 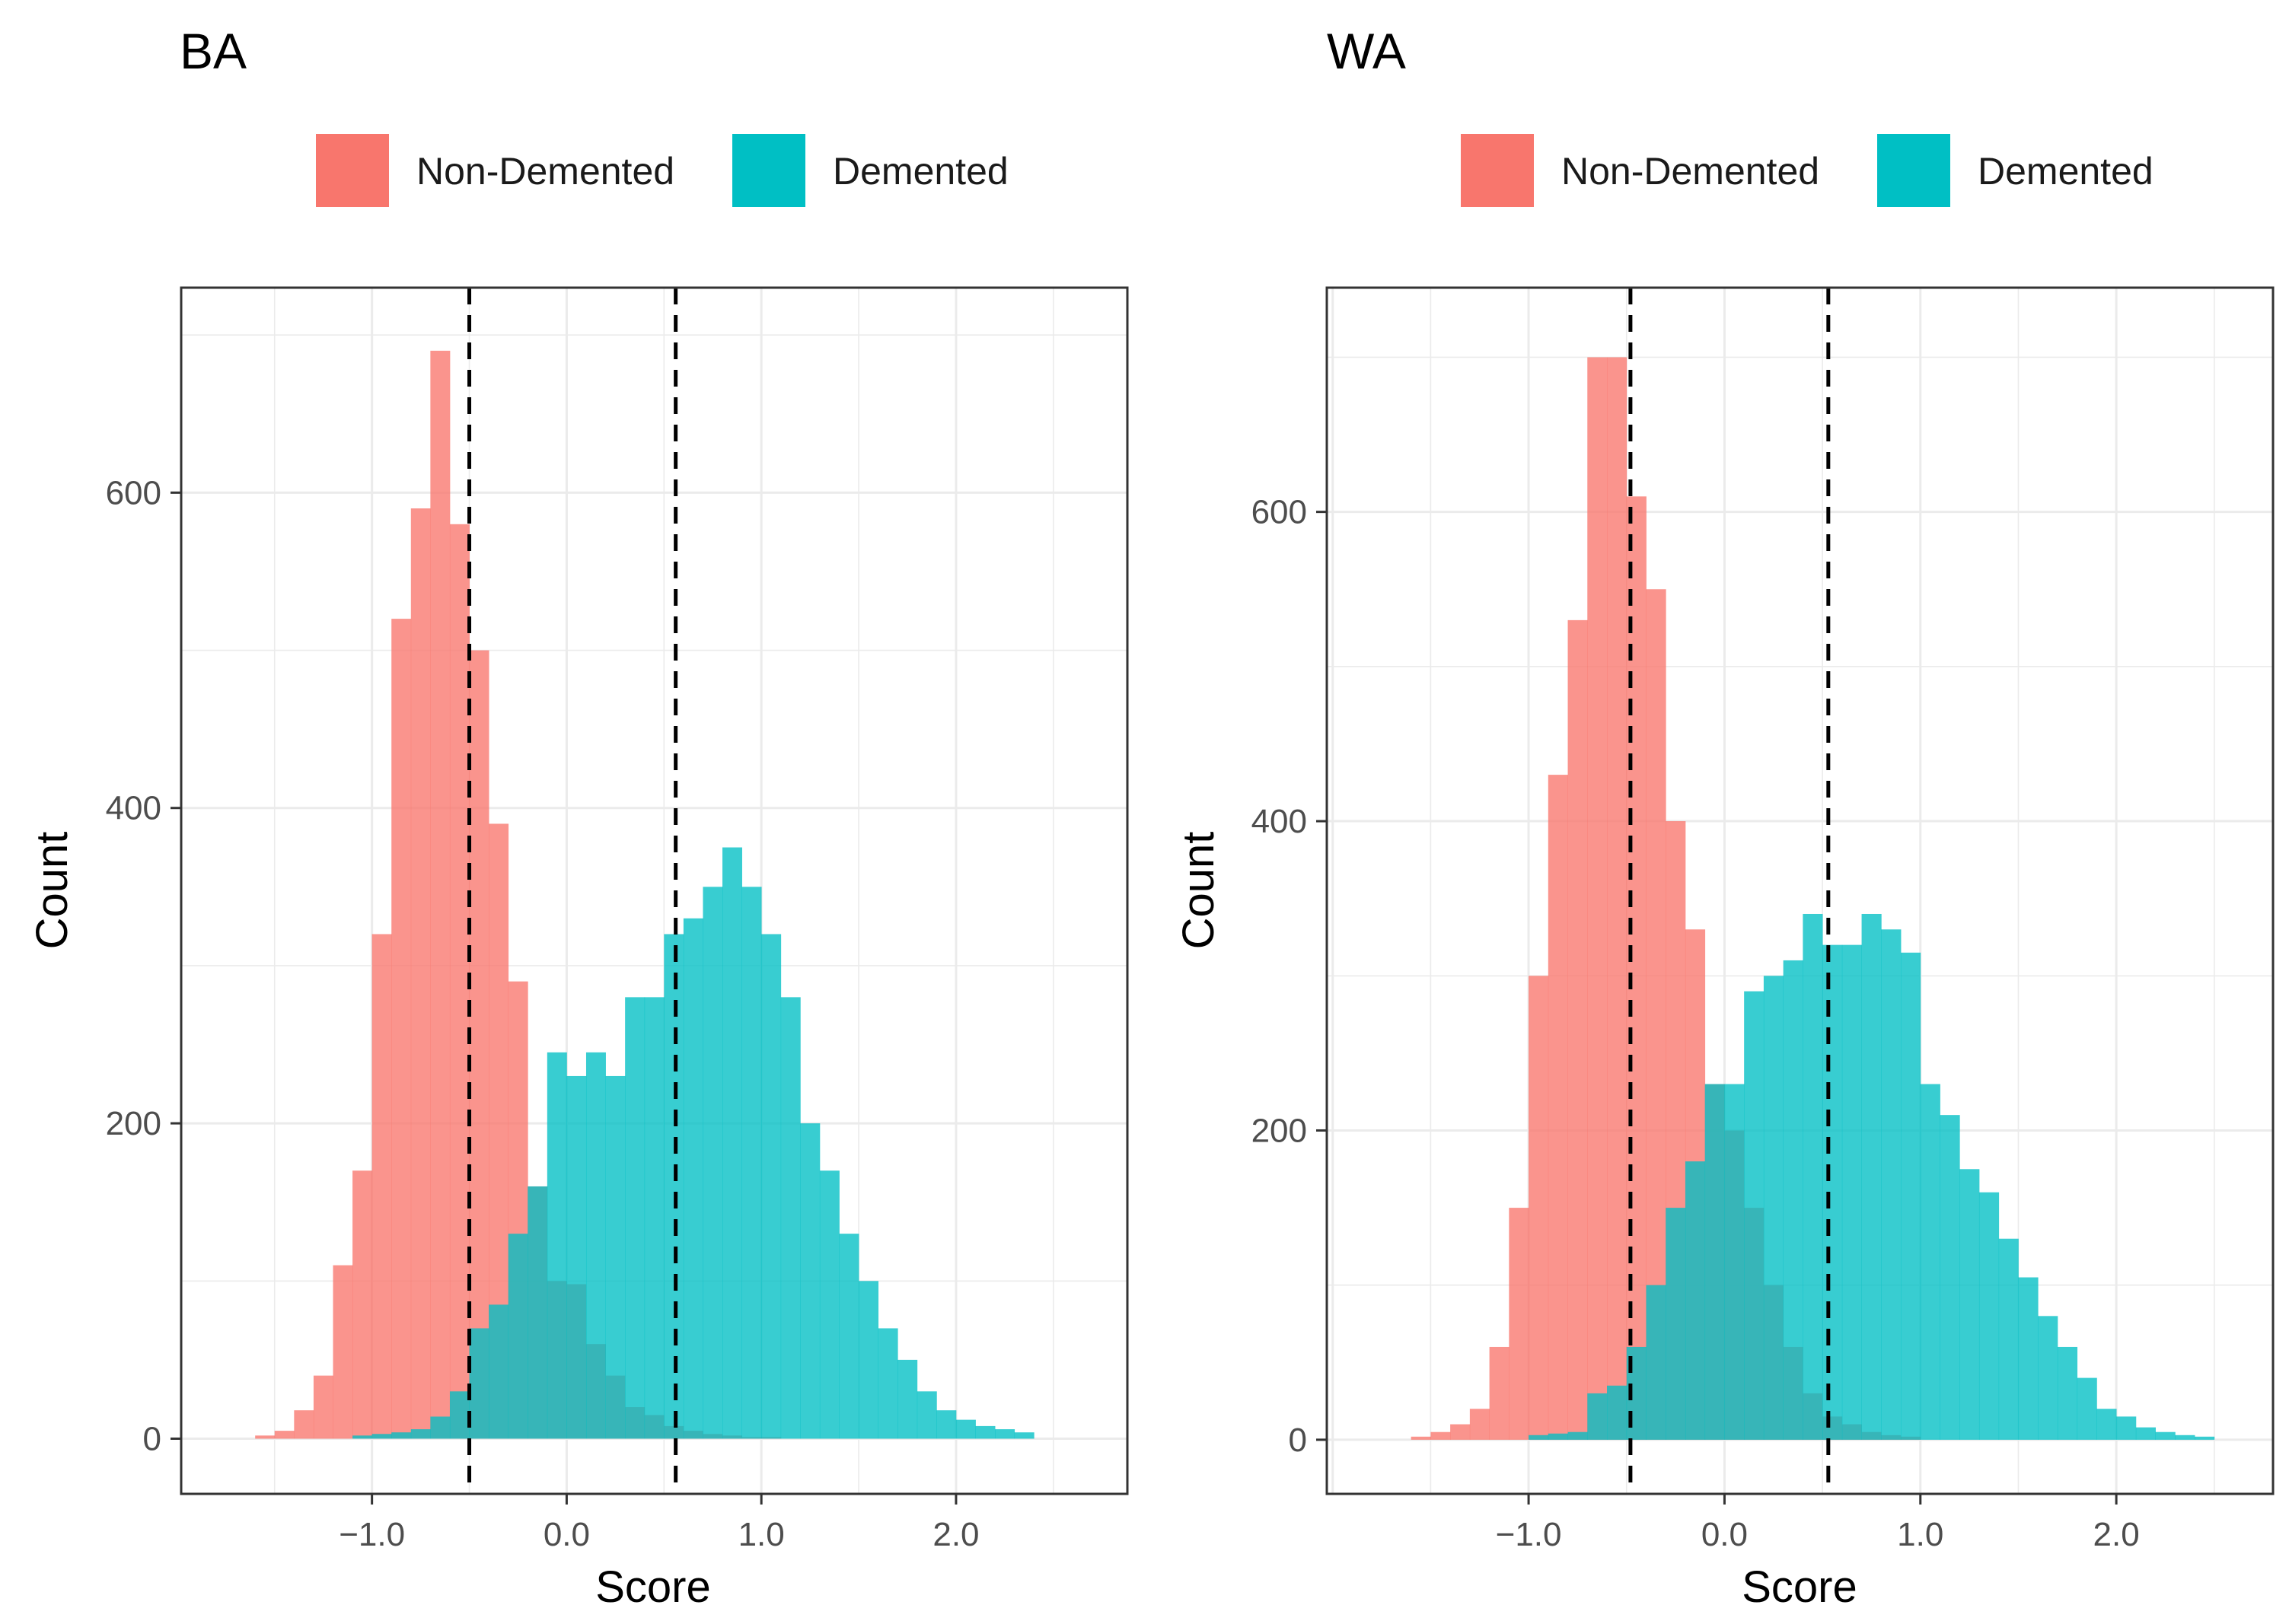 What do you see at coordinates (2066, 171) in the screenshot?
I see `legend-label-demented: Demented` at bounding box center [2066, 171].